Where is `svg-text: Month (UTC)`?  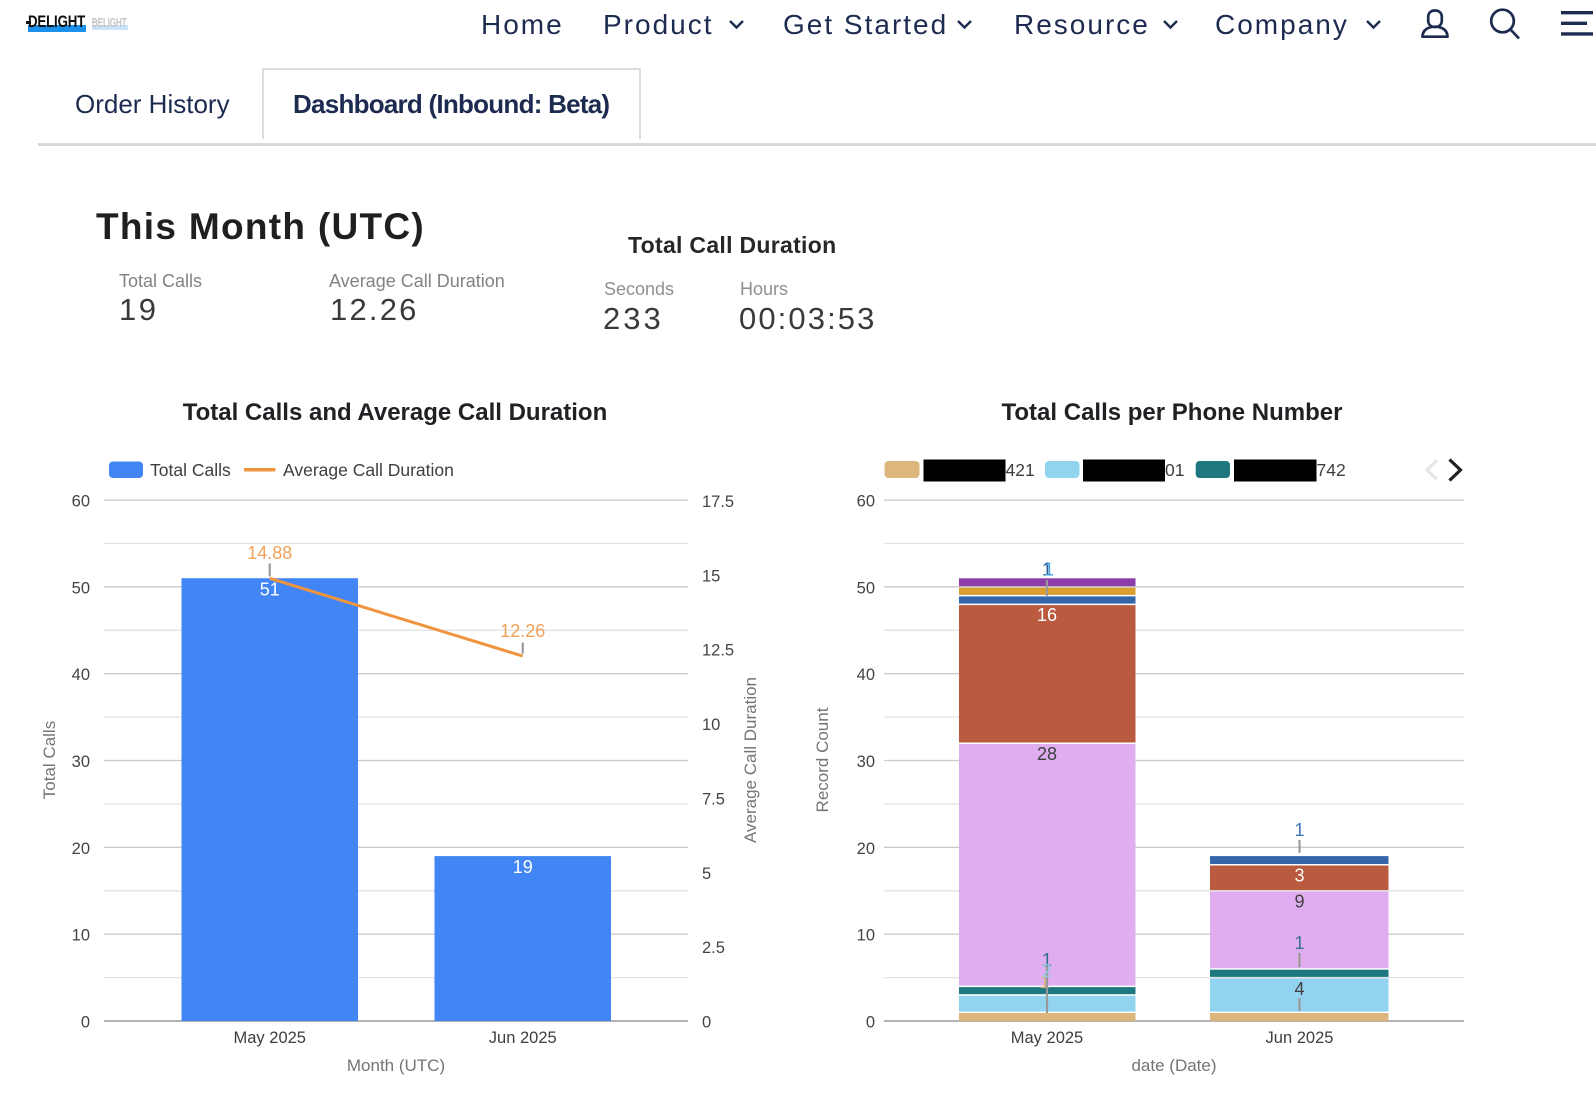 svg-text: Month (UTC) is located at coordinates (396, 1065).